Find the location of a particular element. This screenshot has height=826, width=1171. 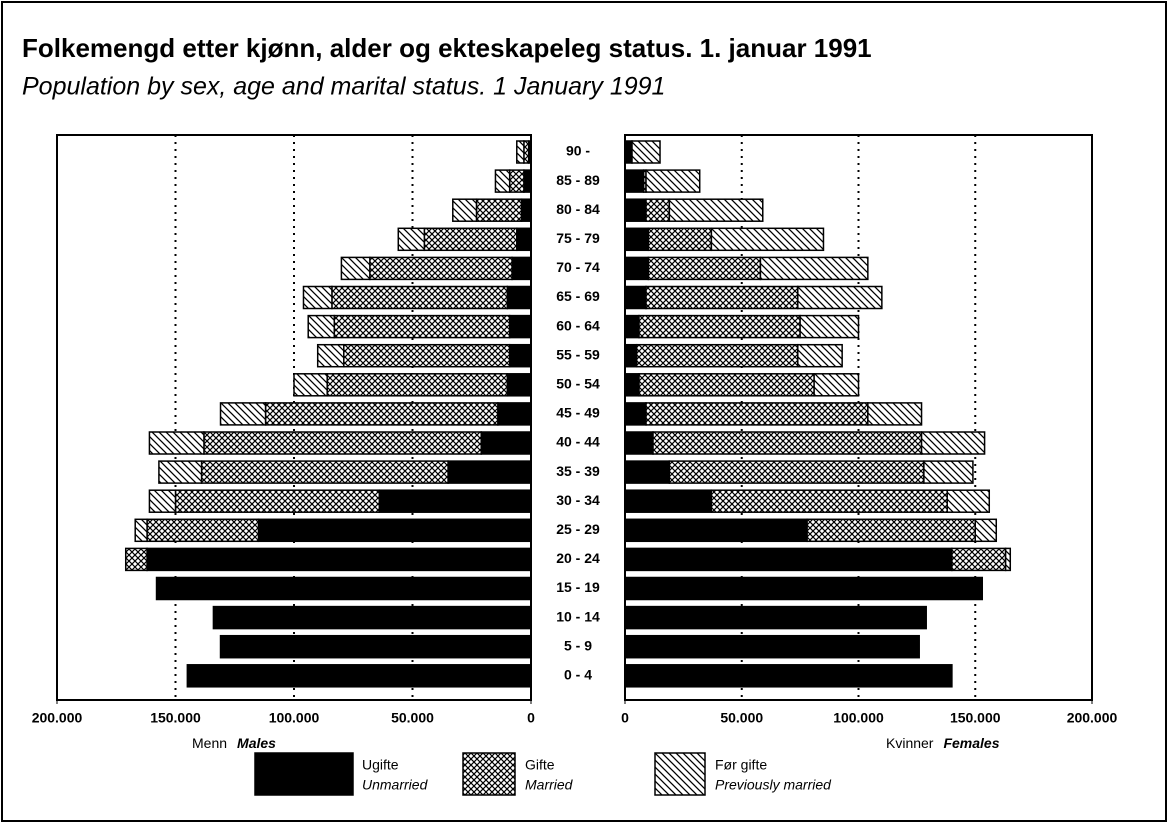

legend-label-en: Previously married is located at coordinates (773, 785).